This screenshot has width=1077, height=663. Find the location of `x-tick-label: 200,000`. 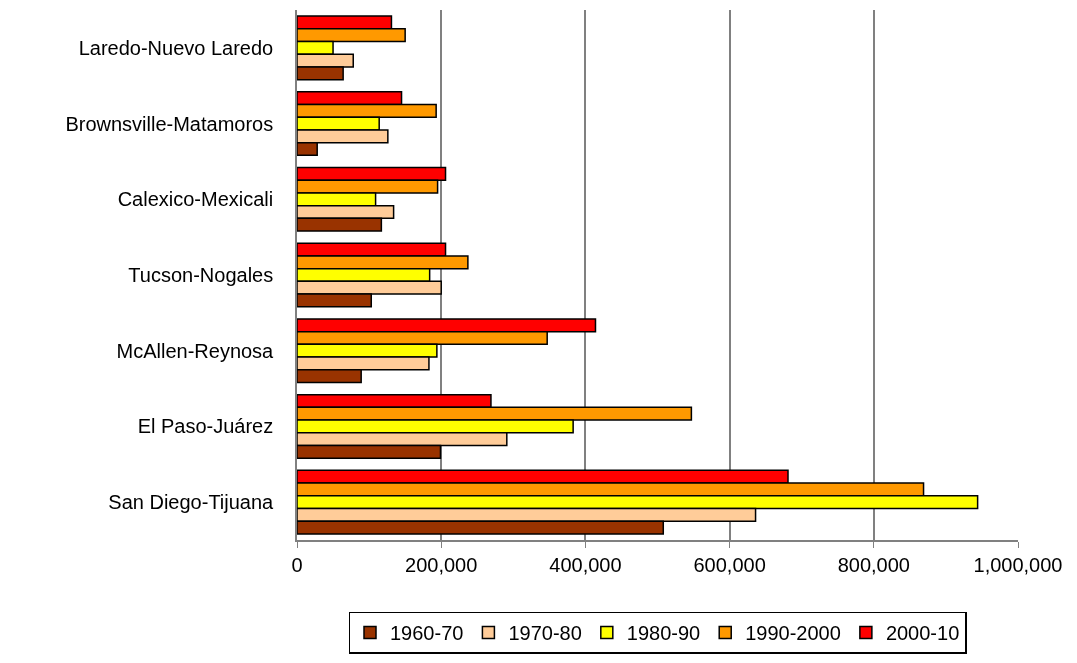

x-tick-label: 200,000 is located at coordinates (441, 564).